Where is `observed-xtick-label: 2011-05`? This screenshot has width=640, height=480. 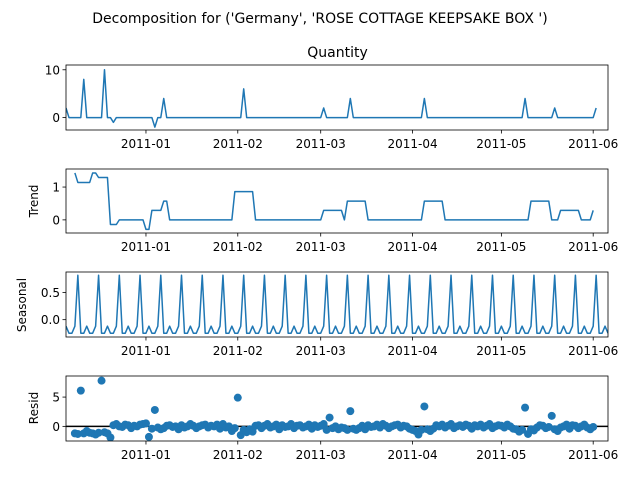
observed-xtick-label: 2011-05 is located at coordinates (501, 144).